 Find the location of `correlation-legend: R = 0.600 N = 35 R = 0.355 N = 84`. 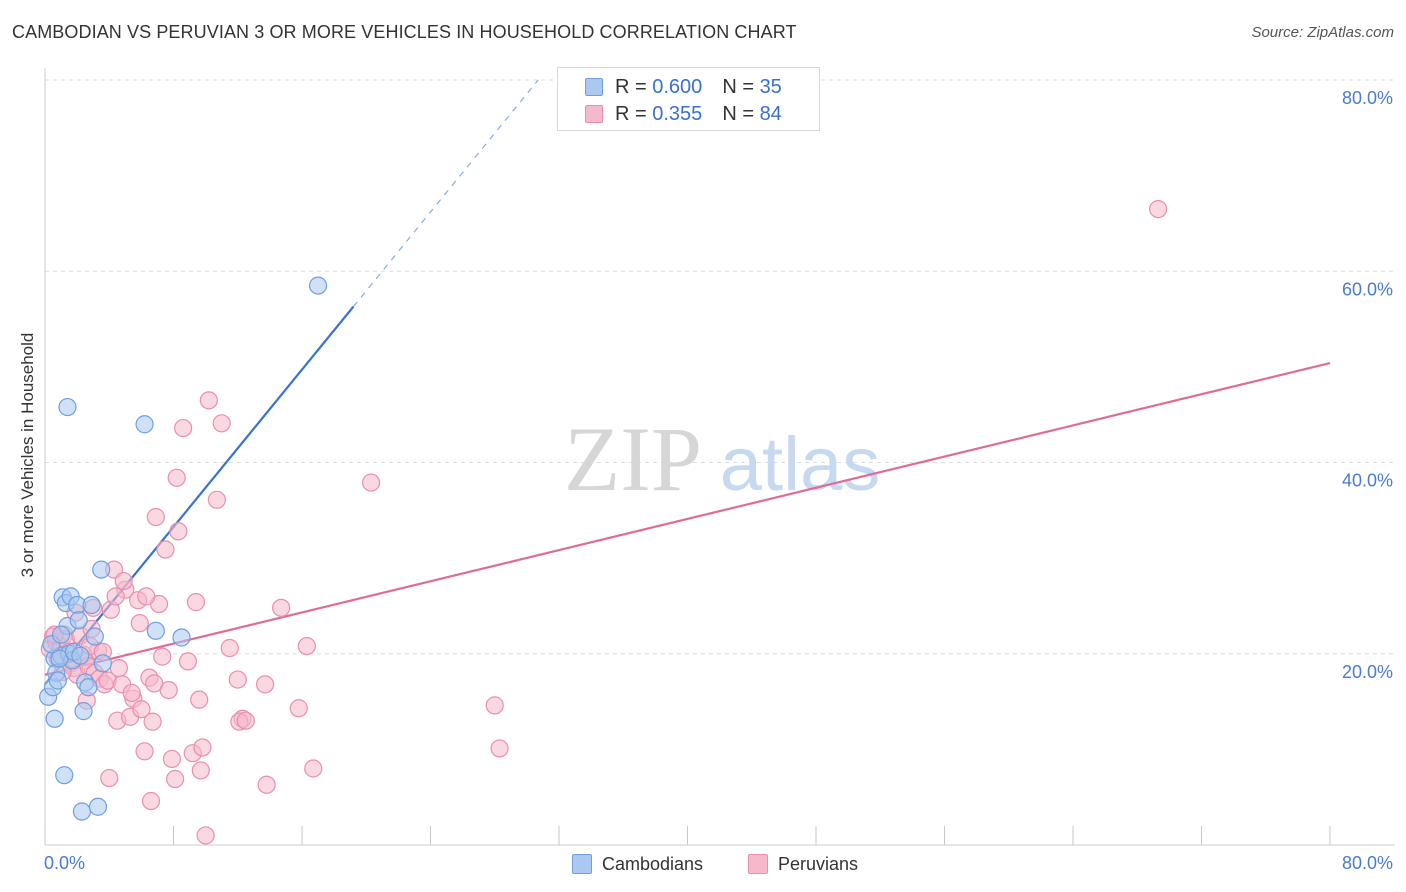

correlation-legend: R = 0.600 N = 35 R = 0.355 N = 84 is located at coordinates (688, 99).